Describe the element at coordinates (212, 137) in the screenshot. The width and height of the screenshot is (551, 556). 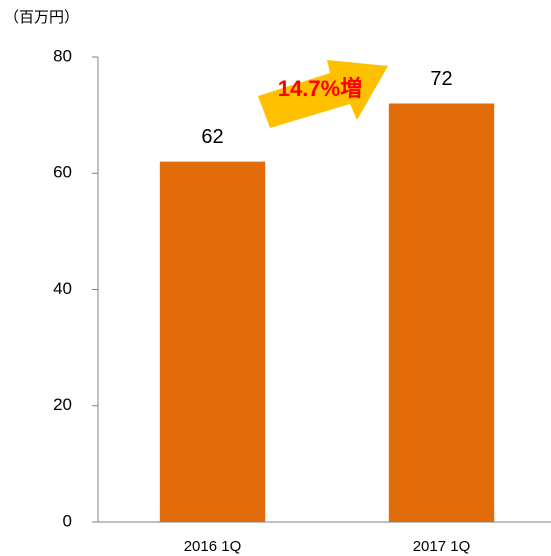
I see `data-label: 62` at that location.